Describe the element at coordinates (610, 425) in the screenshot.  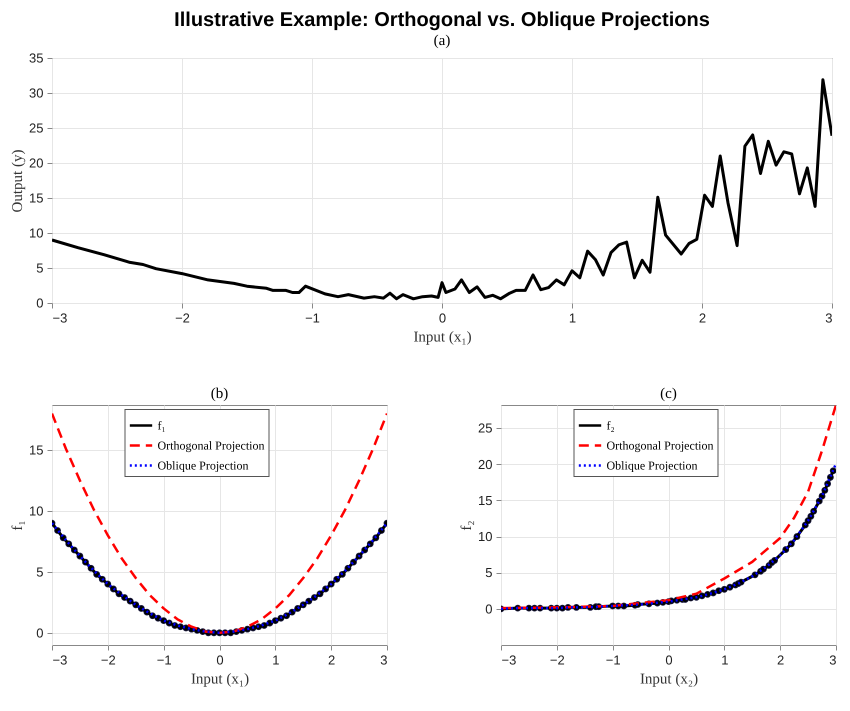
I see `legend-label: f₂` at that location.